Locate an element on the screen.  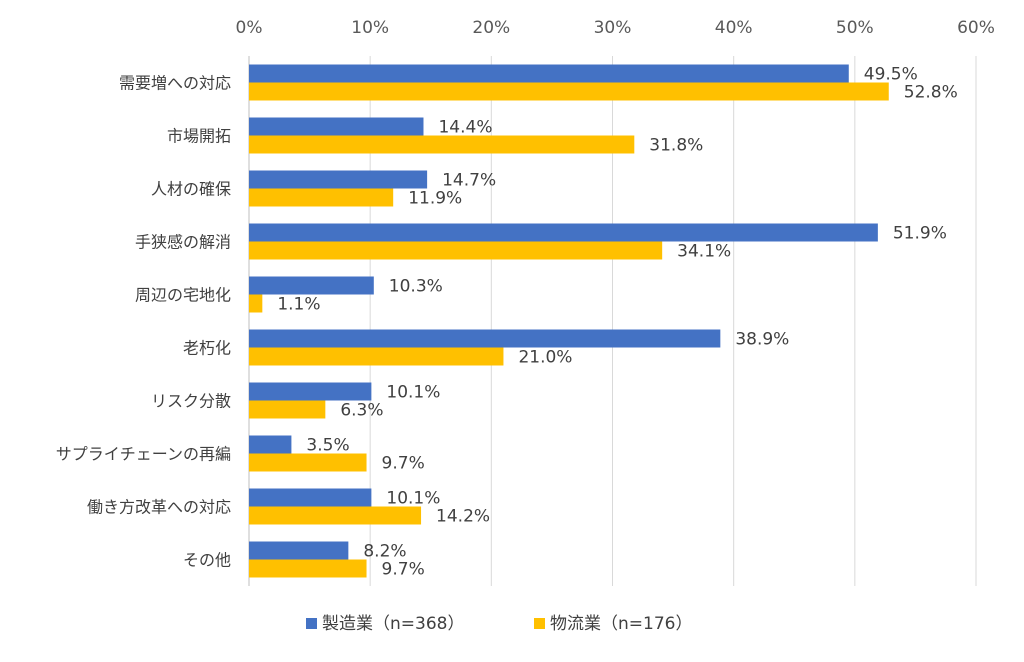
category-label: 人材の確保 is located at coordinates (191, 189).